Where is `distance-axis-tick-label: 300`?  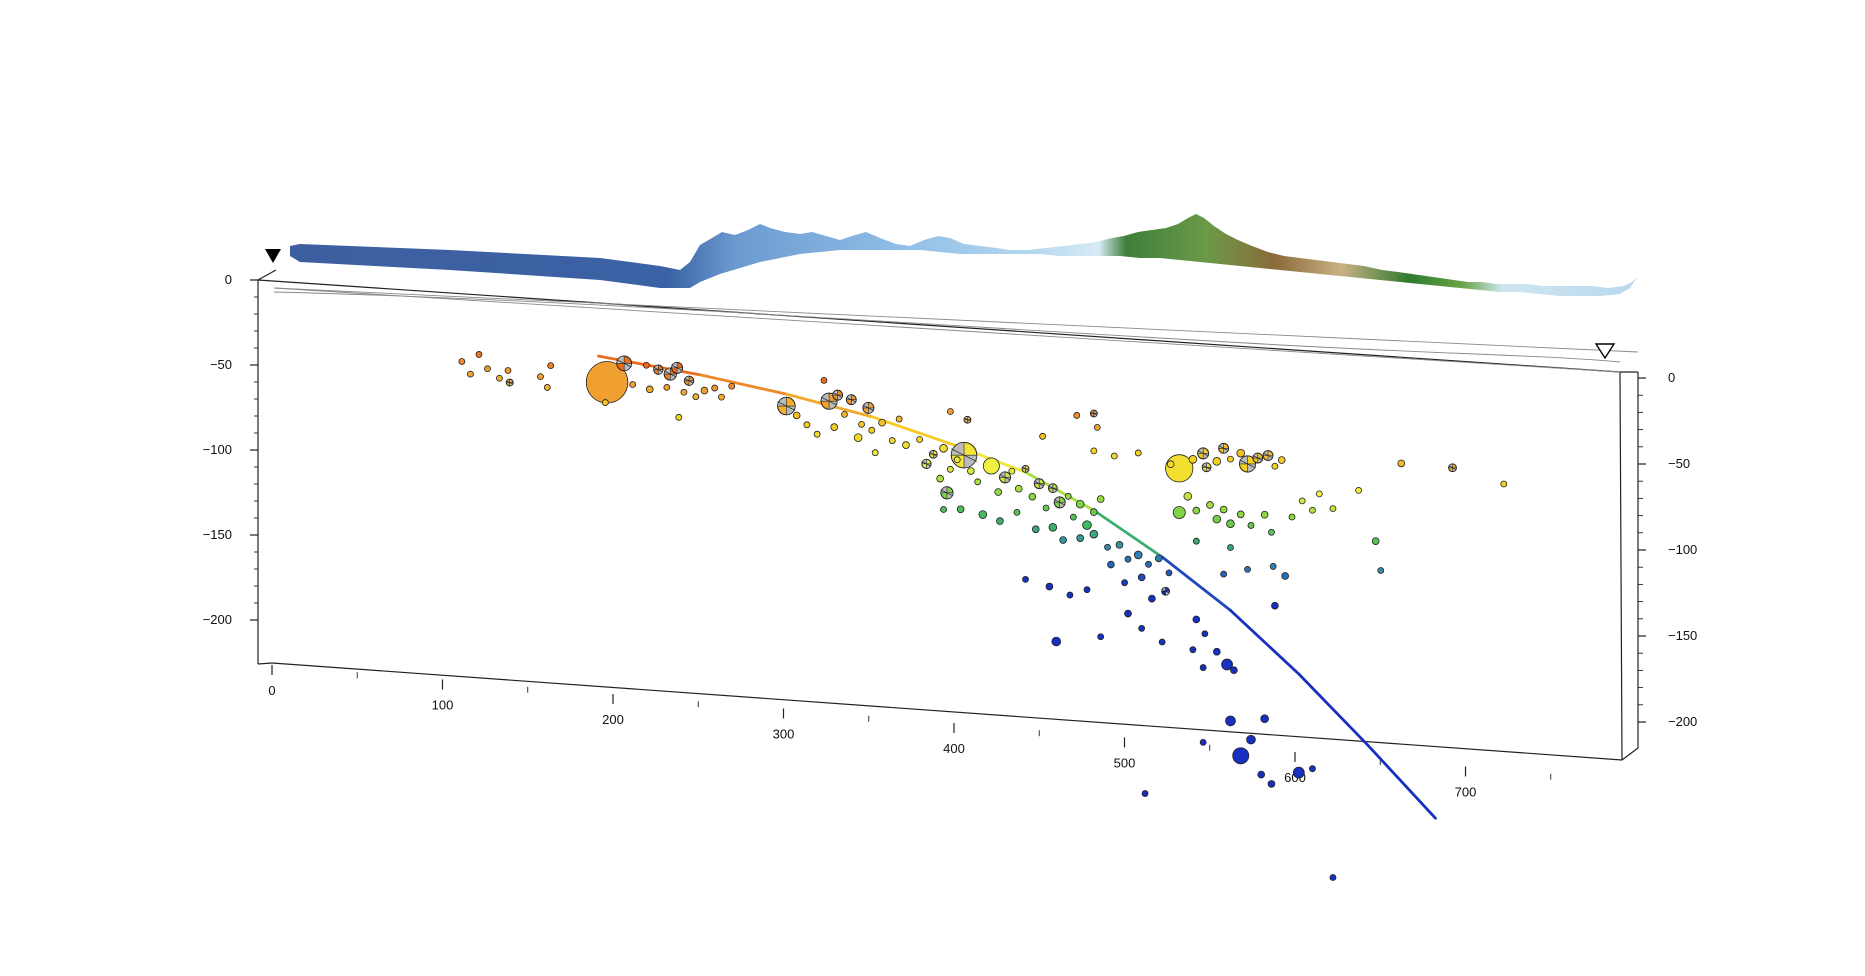 distance-axis-tick-label: 300 is located at coordinates (784, 733).